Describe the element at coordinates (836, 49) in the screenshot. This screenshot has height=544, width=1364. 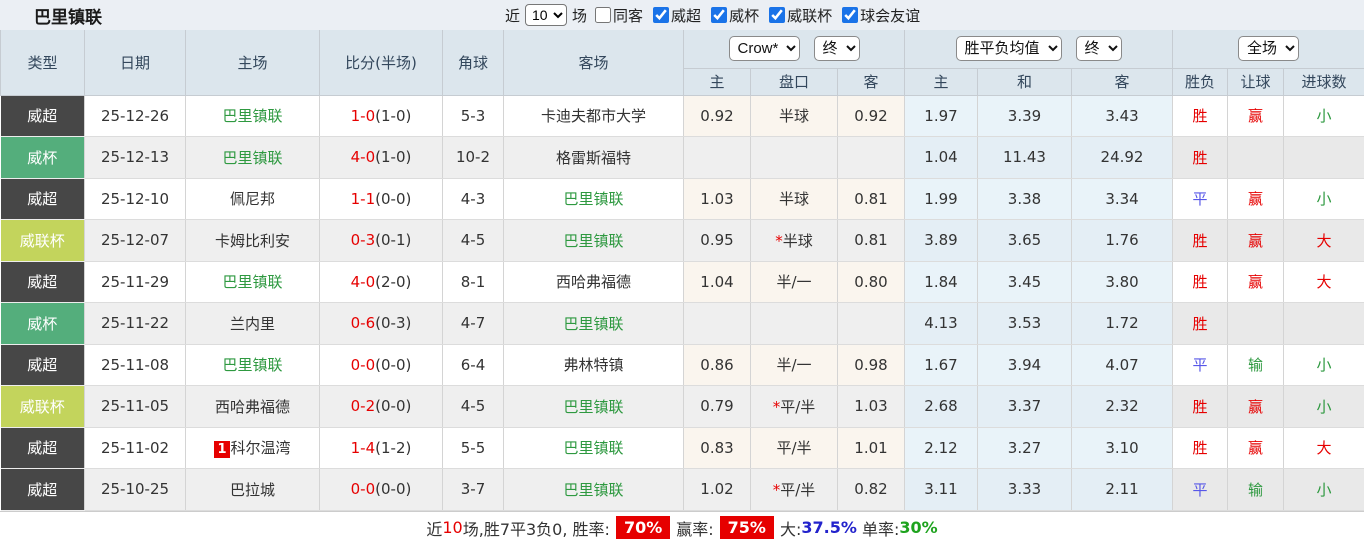
I see `odds-stage-select: 终` at that location.